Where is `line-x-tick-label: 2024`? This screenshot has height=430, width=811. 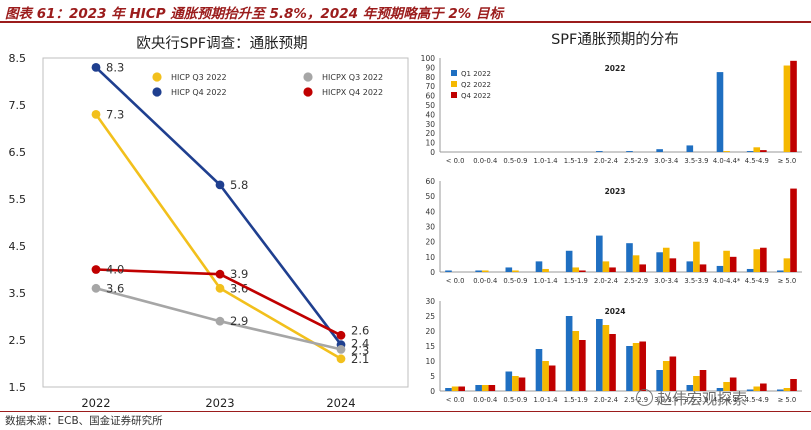 line-x-tick-label: 2024 is located at coordinates (340, 403).